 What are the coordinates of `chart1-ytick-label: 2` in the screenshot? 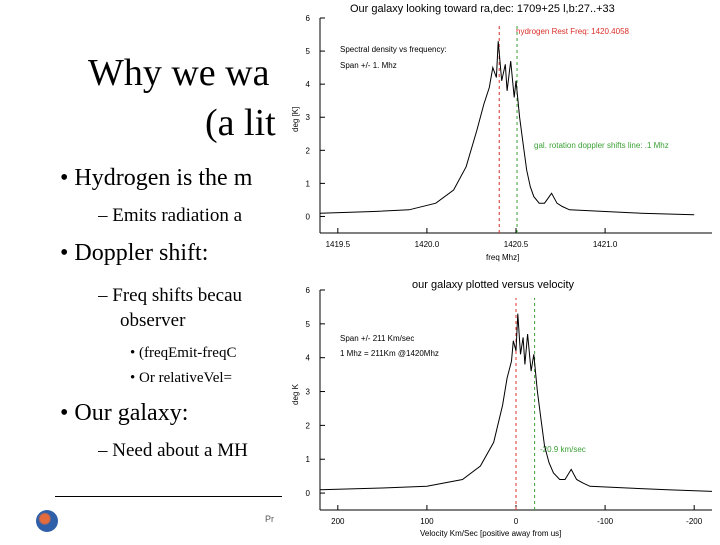 It's located at (308, 150).